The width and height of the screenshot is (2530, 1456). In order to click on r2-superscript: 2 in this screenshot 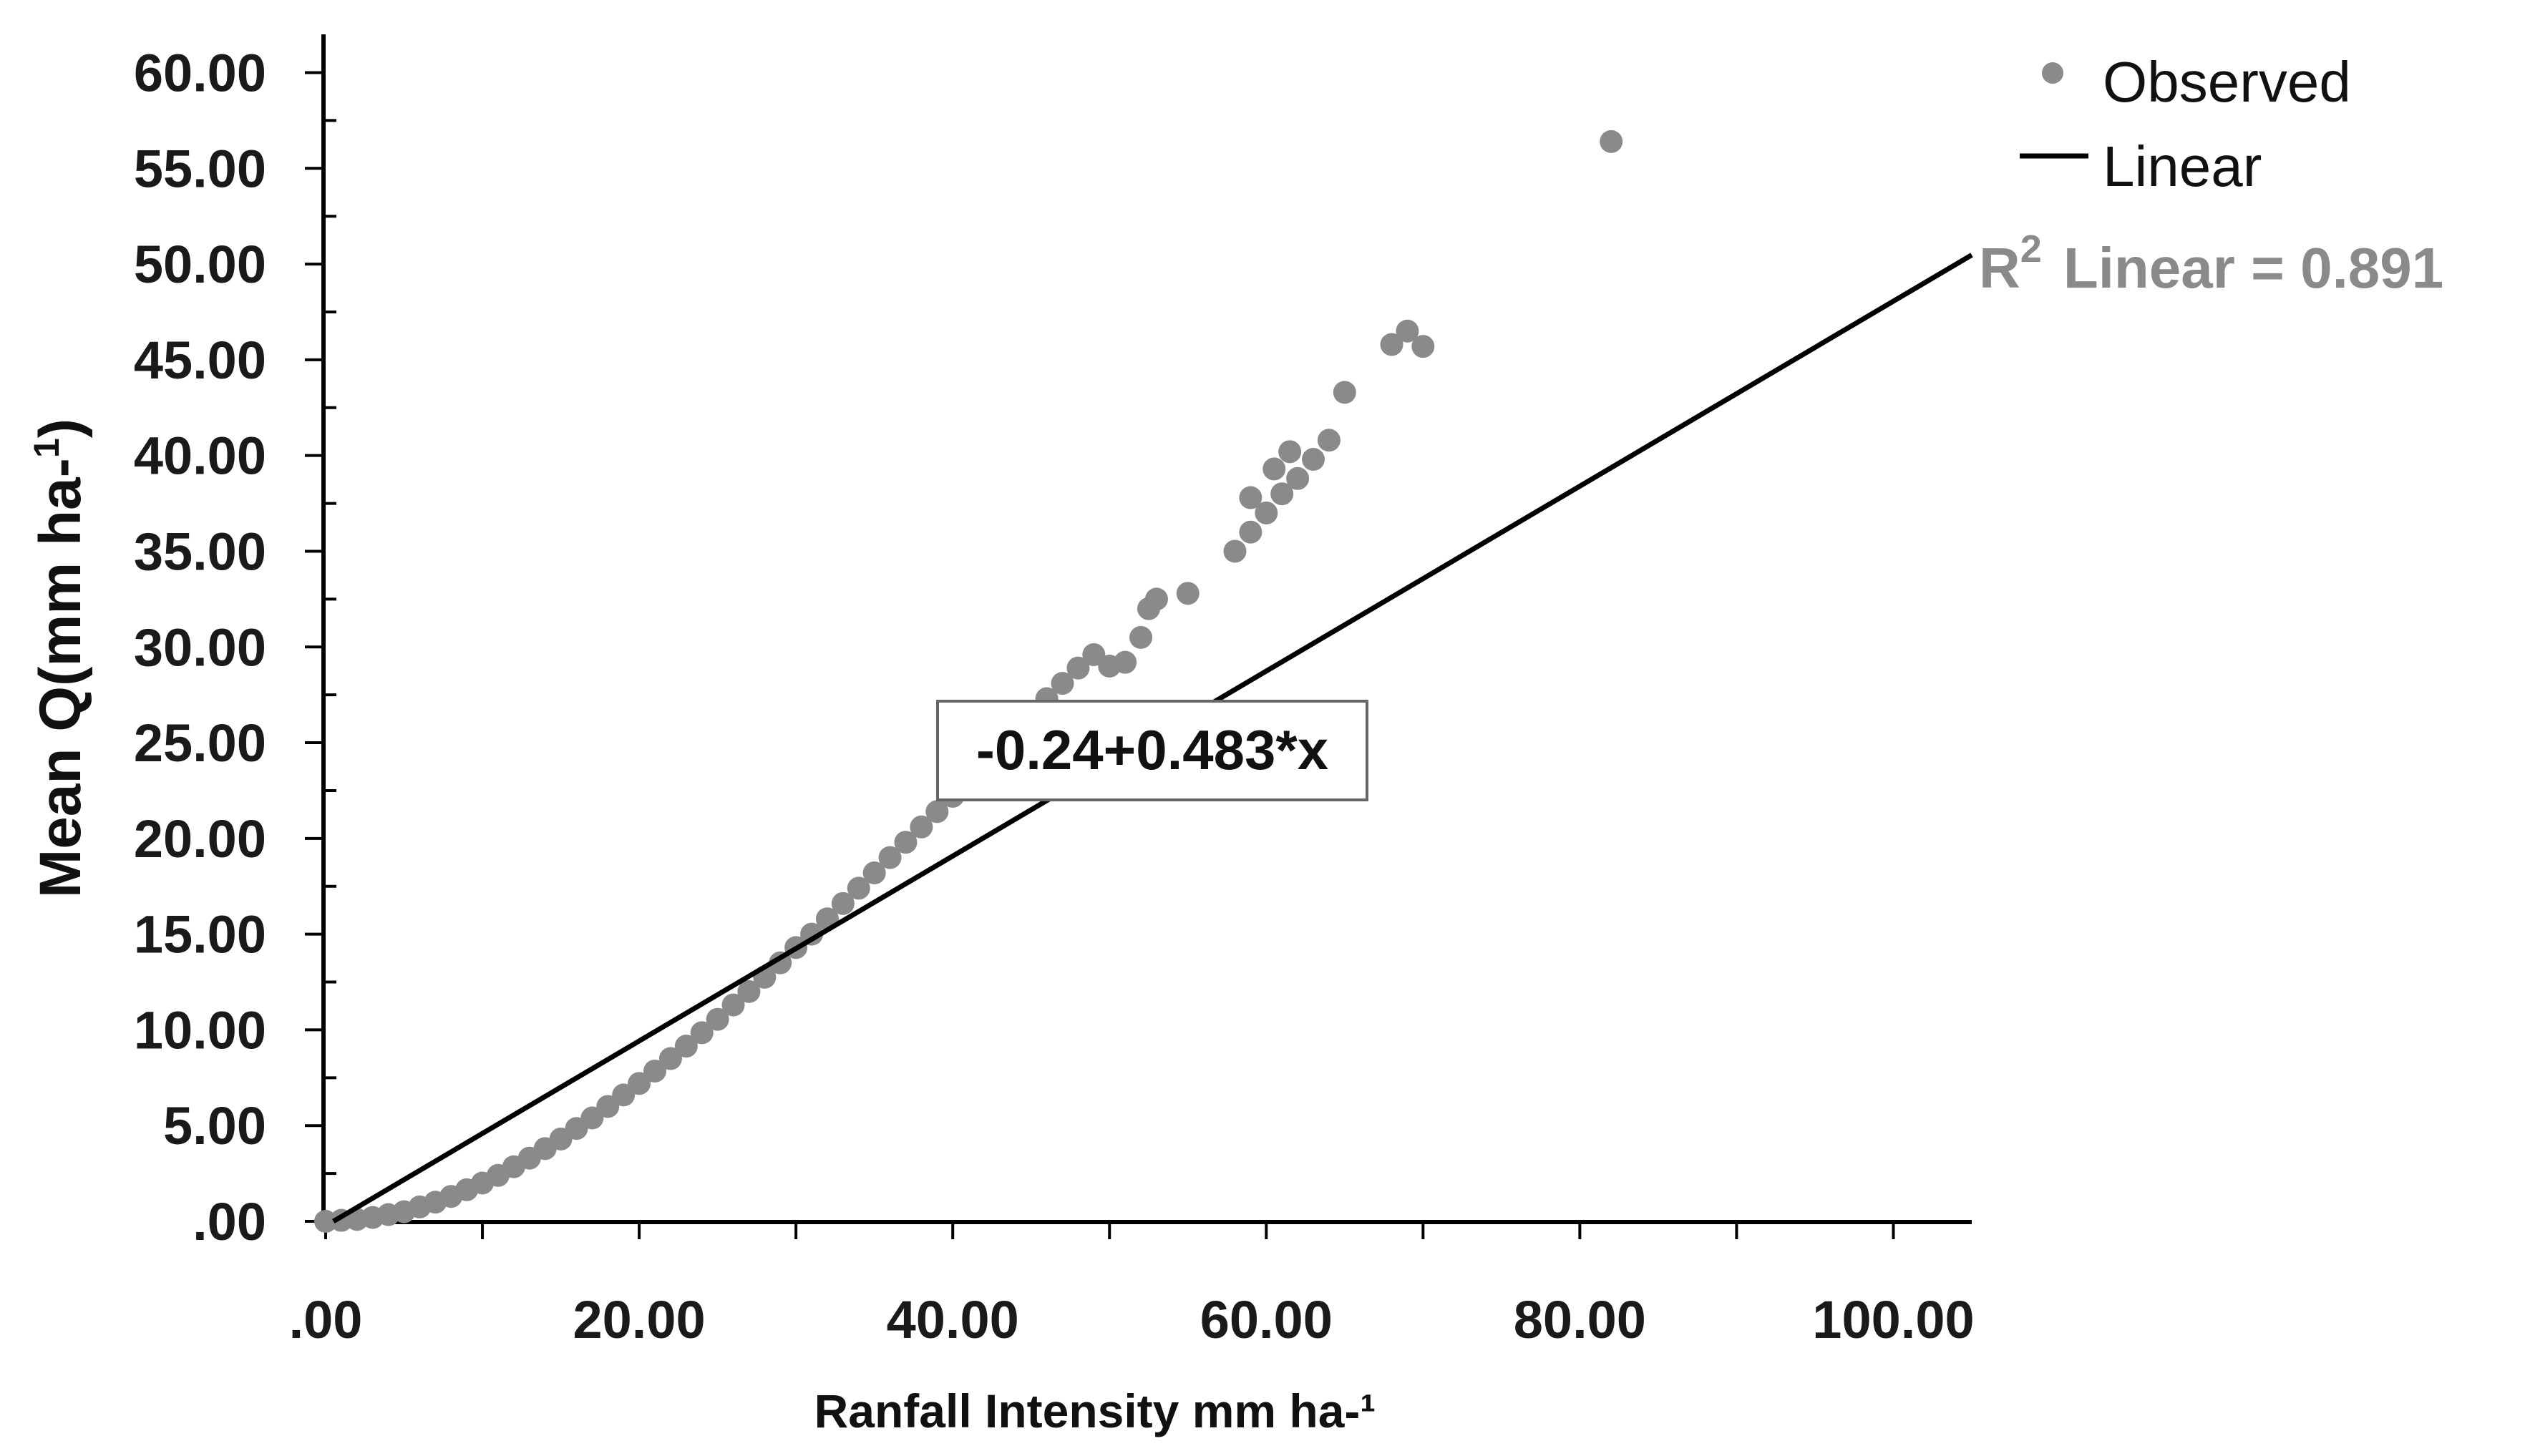, I will do `click(2031, 249)`.